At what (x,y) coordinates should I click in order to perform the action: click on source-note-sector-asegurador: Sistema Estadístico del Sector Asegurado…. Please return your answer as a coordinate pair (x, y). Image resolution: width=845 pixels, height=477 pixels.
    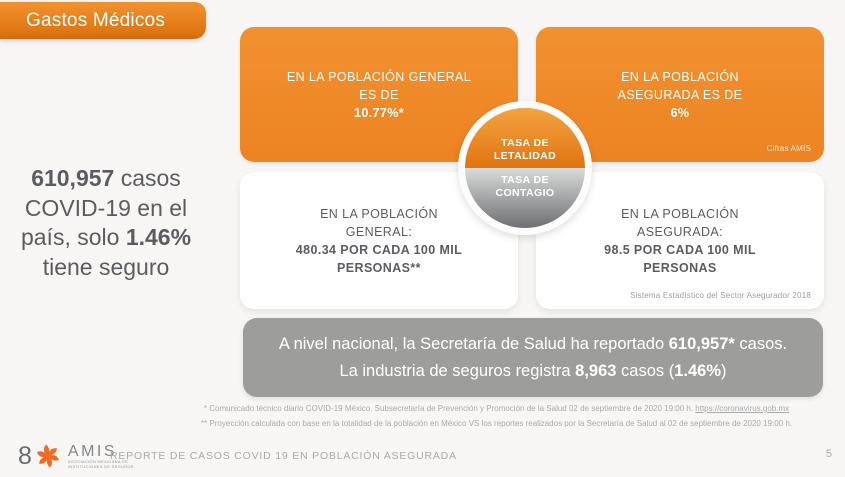
    Looking at the image, I should click on (720, 295).